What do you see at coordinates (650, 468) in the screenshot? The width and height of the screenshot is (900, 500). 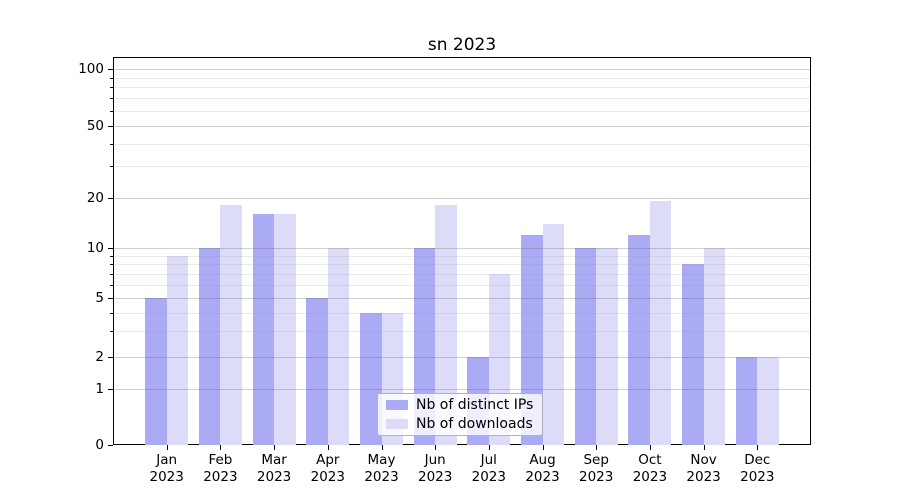 I see `x-tick-label: Oct 2023` at bounding box center [650, 468].